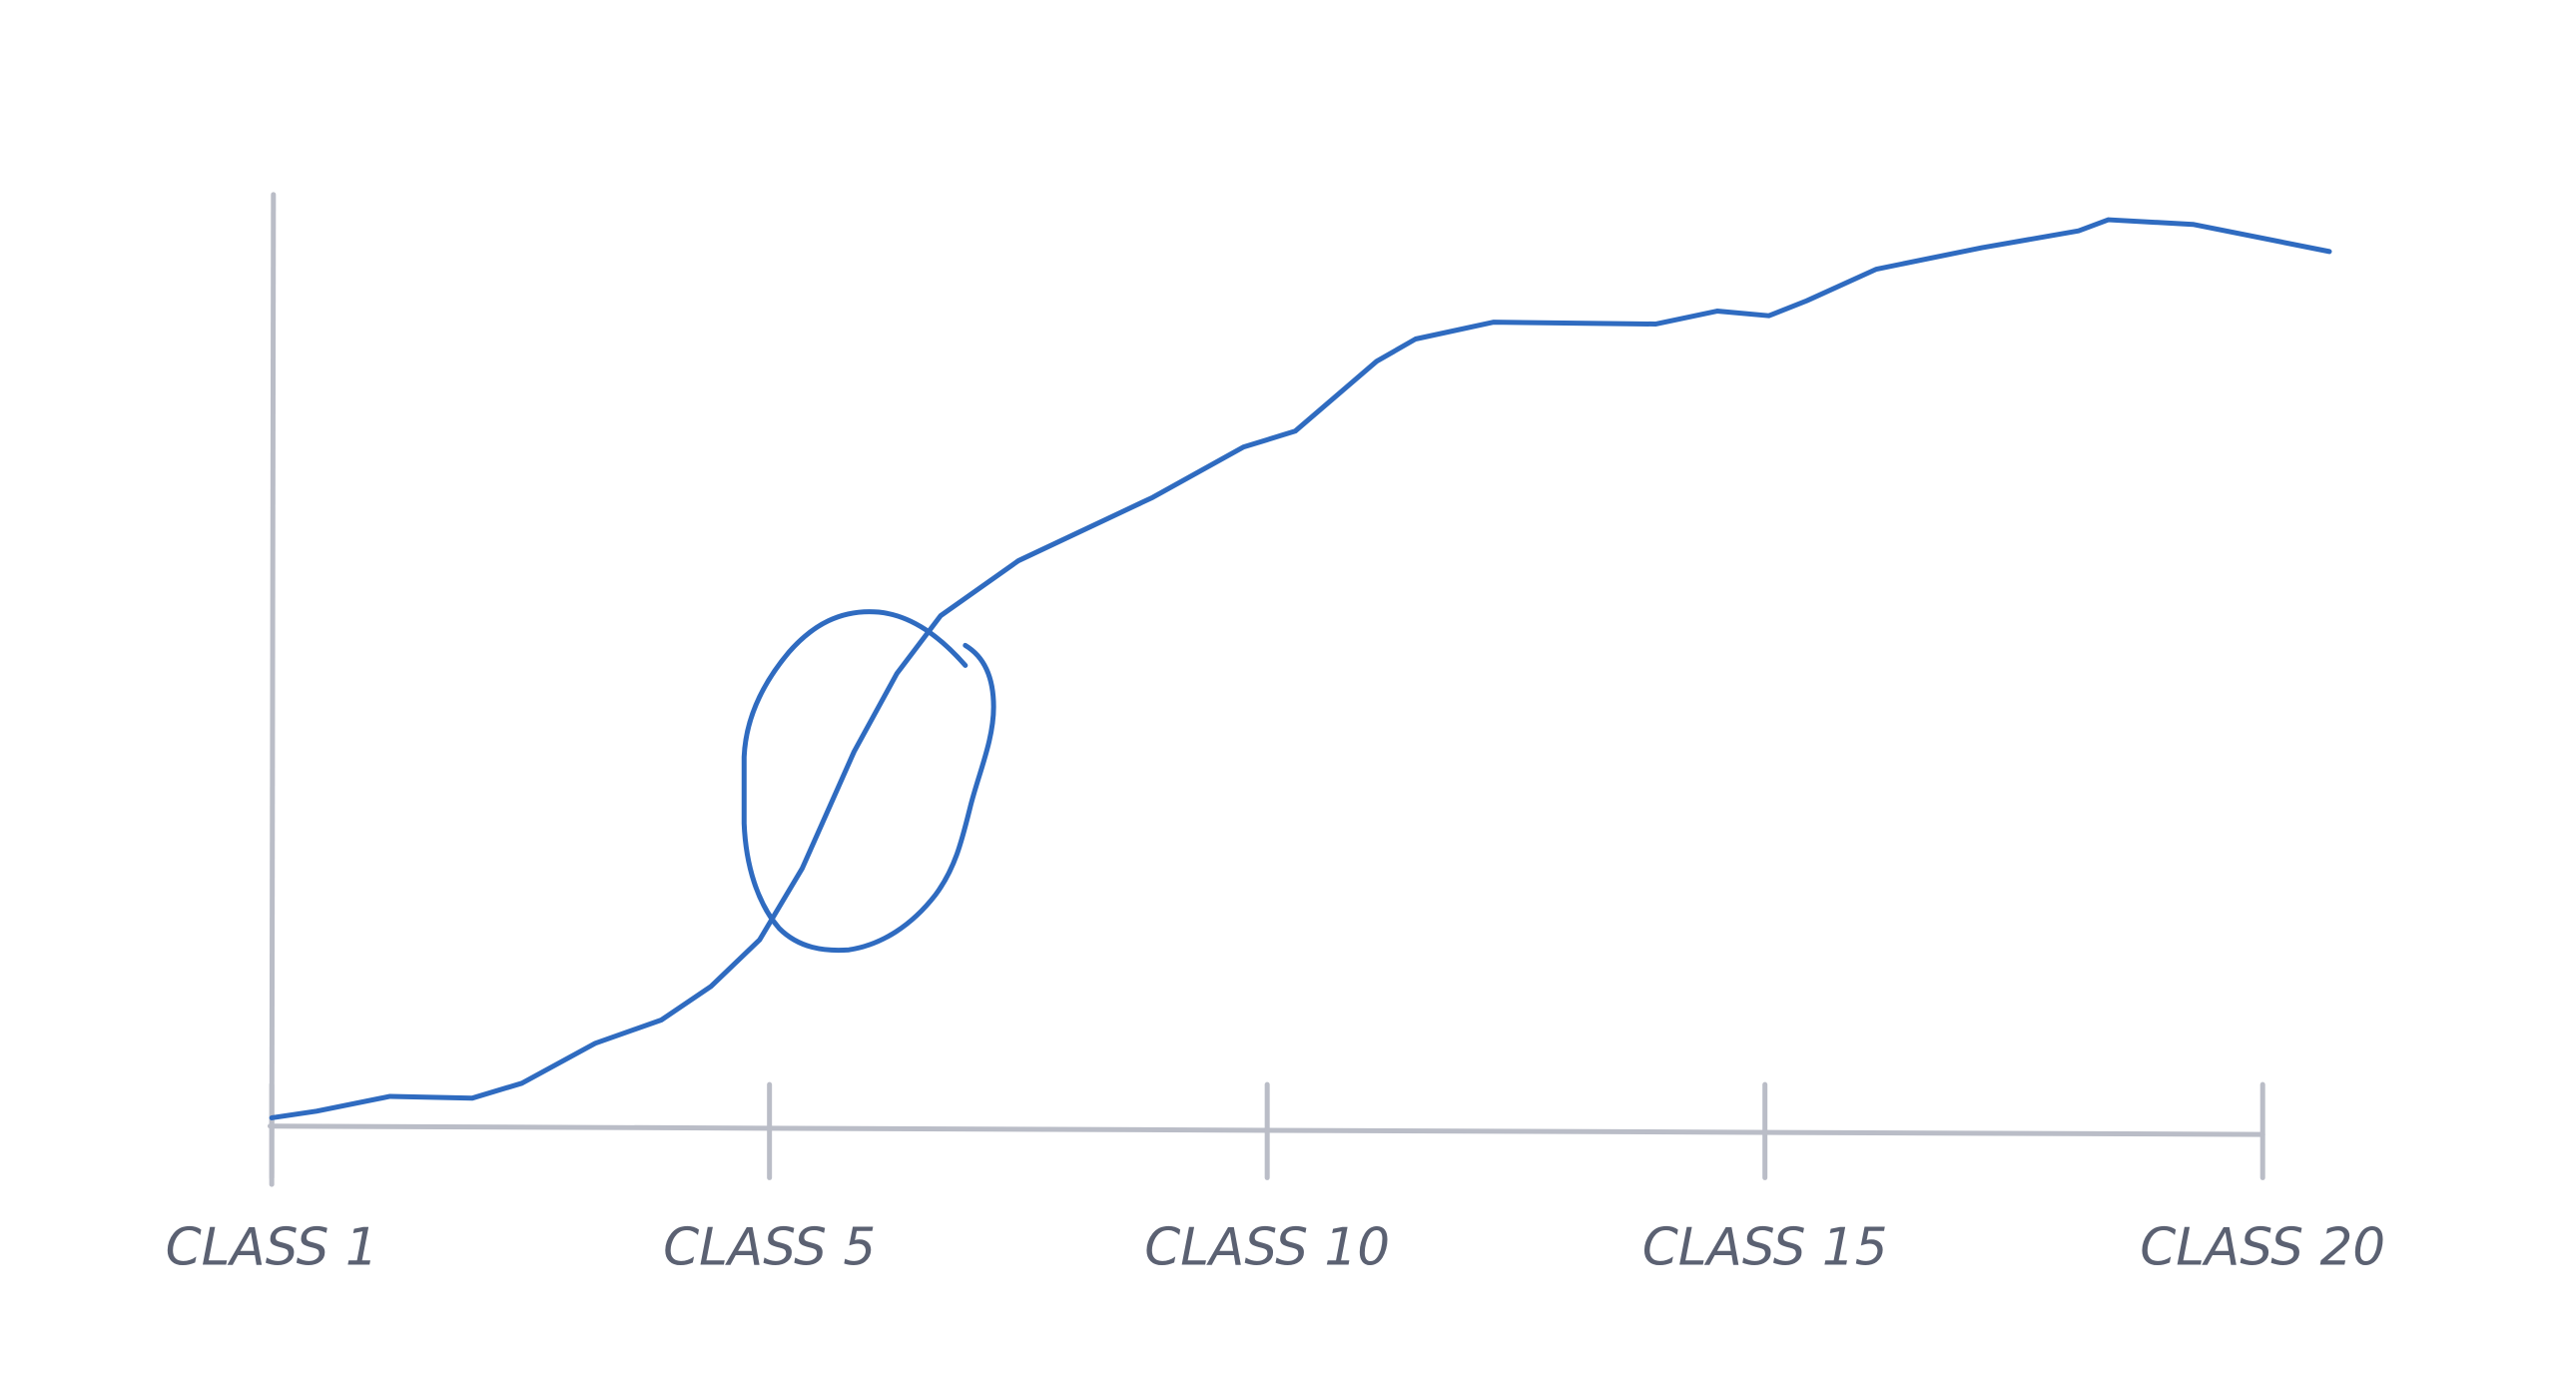 This screenshot has width=2576, height=1374. What do you see at coordinates (2262, 1248) in the screenshot?
I see `x-tick-label: CLASS 20` at bounding box center [2262, 1248].